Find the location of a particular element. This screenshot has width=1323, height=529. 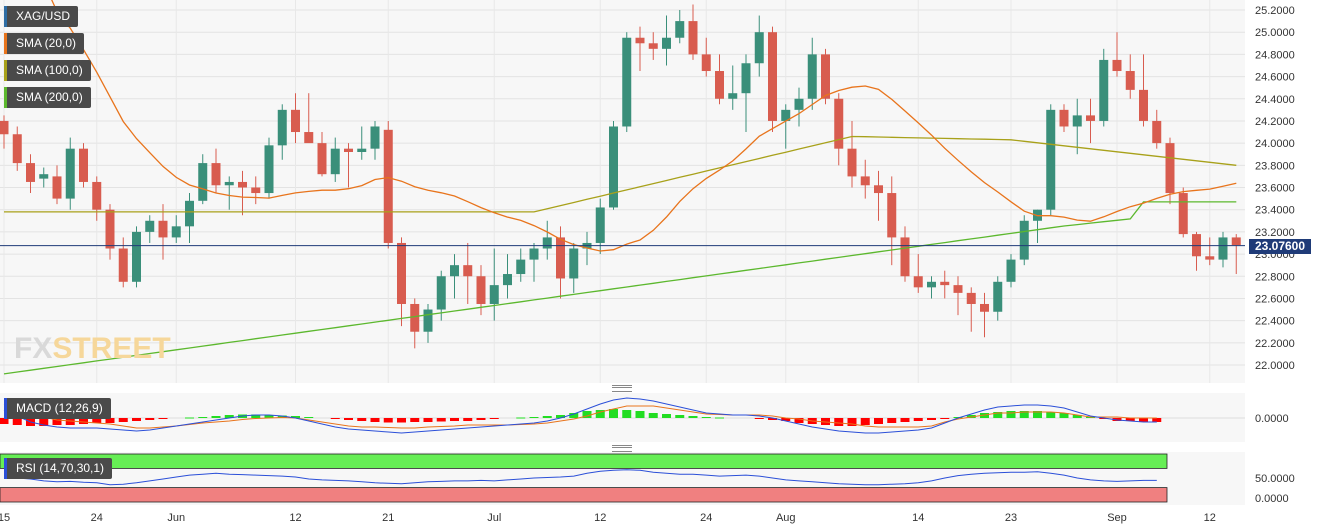

price-tick-label: 22.6000 is located at coordinates (1275, 299).